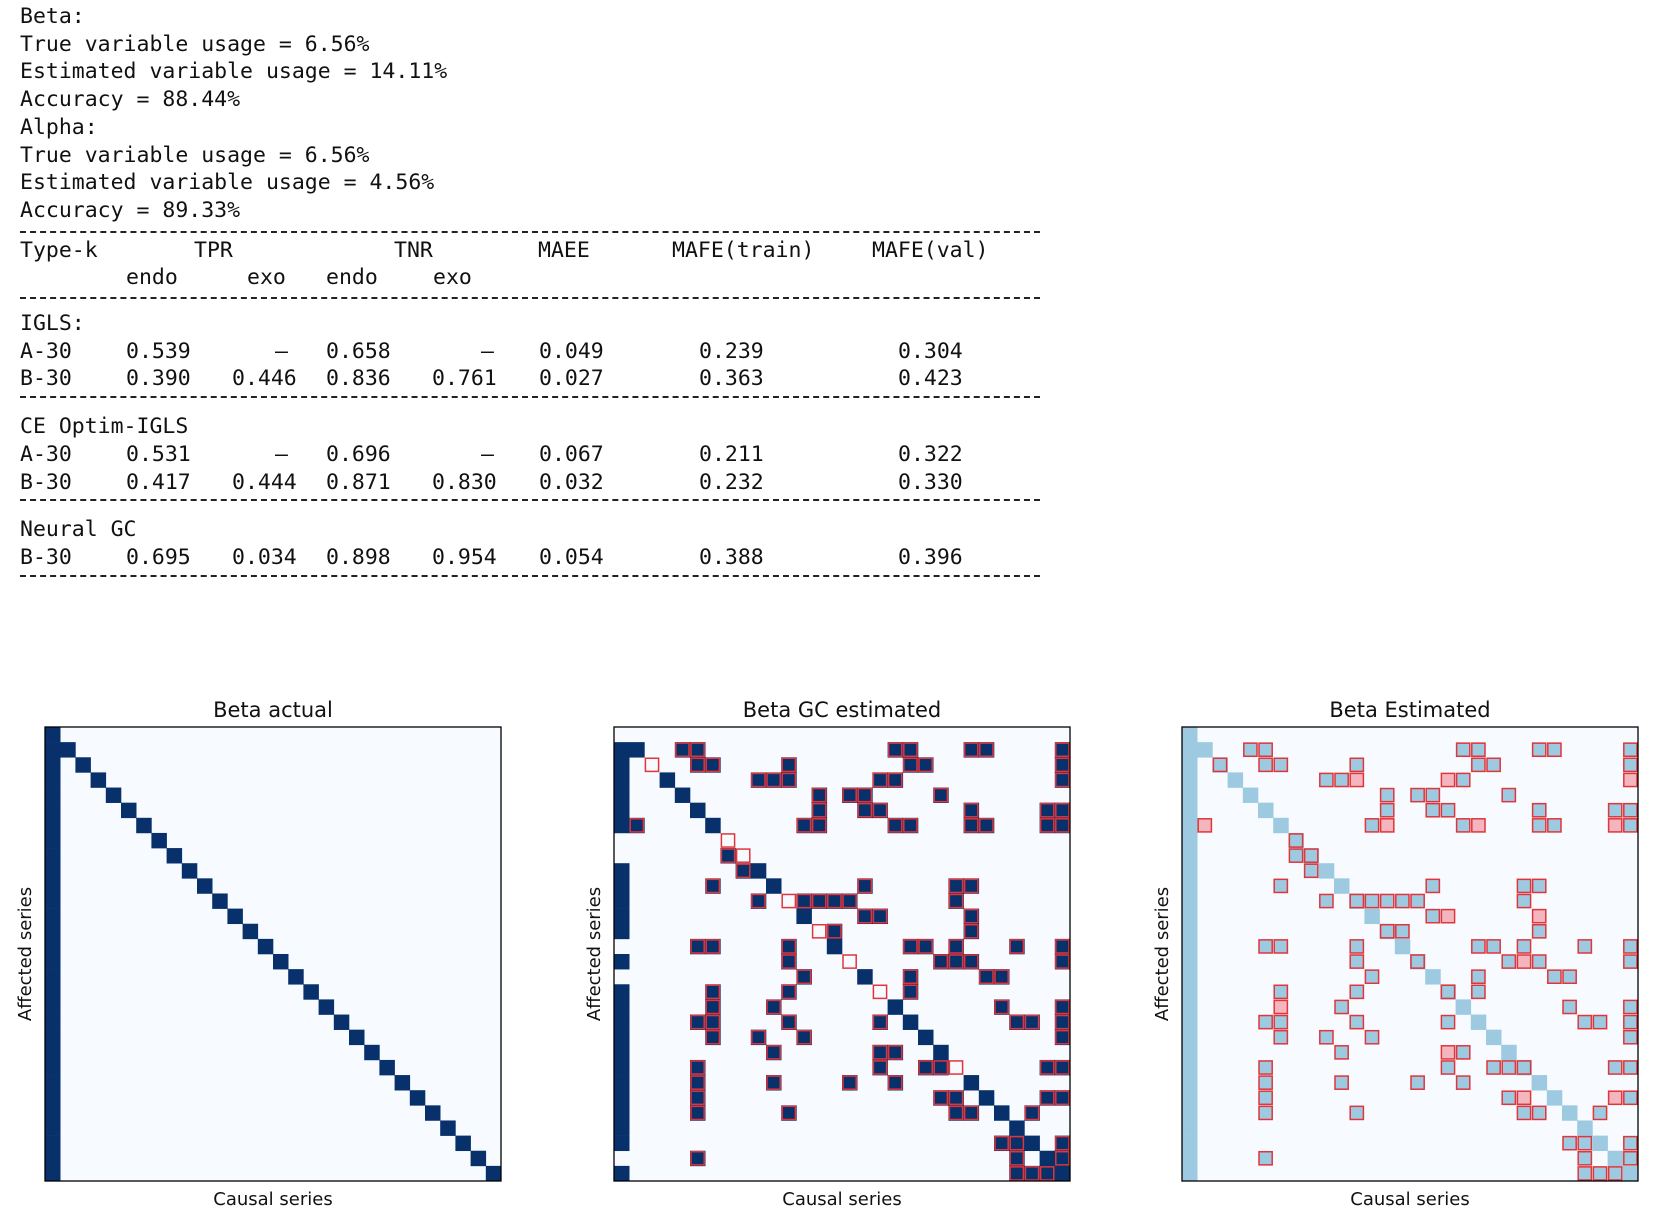 Image resolution: width=1658 pixels, height=1206 pixels. I want to click on table-cell: –, so click(281, 351).